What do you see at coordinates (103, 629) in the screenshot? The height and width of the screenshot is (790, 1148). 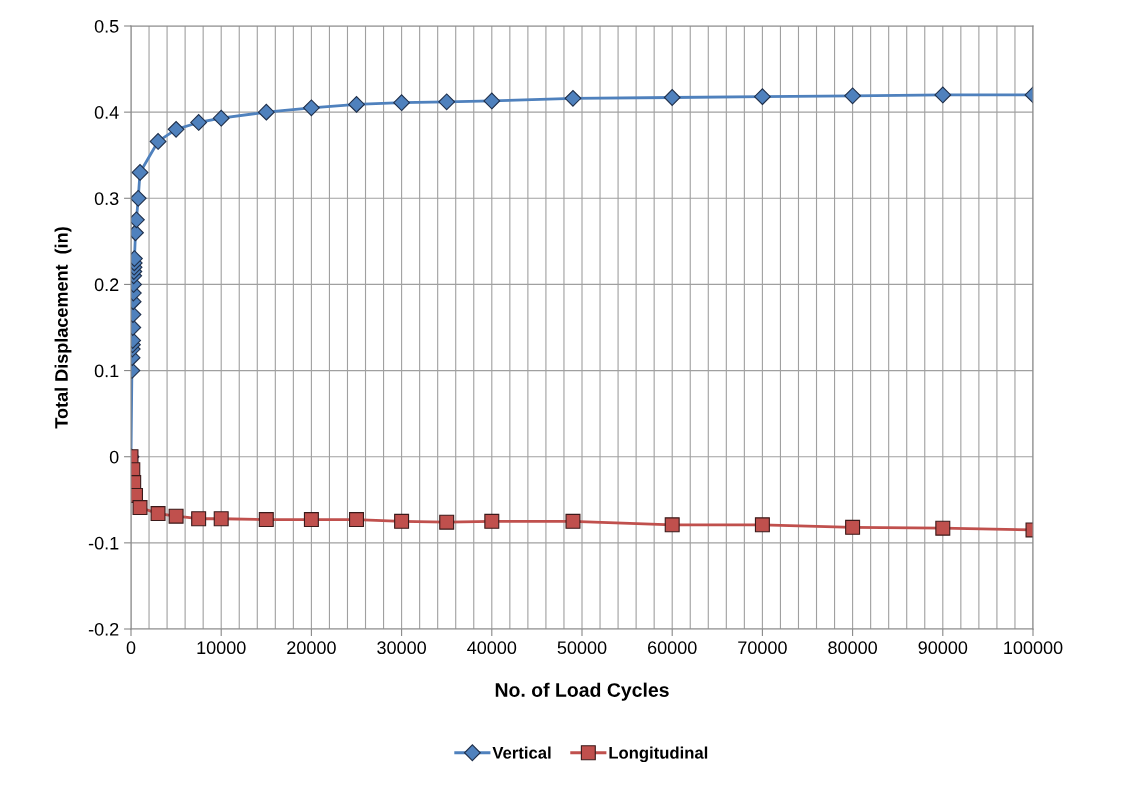 I see `y-tick-label: -0.2` at bounding box center [103, 629].